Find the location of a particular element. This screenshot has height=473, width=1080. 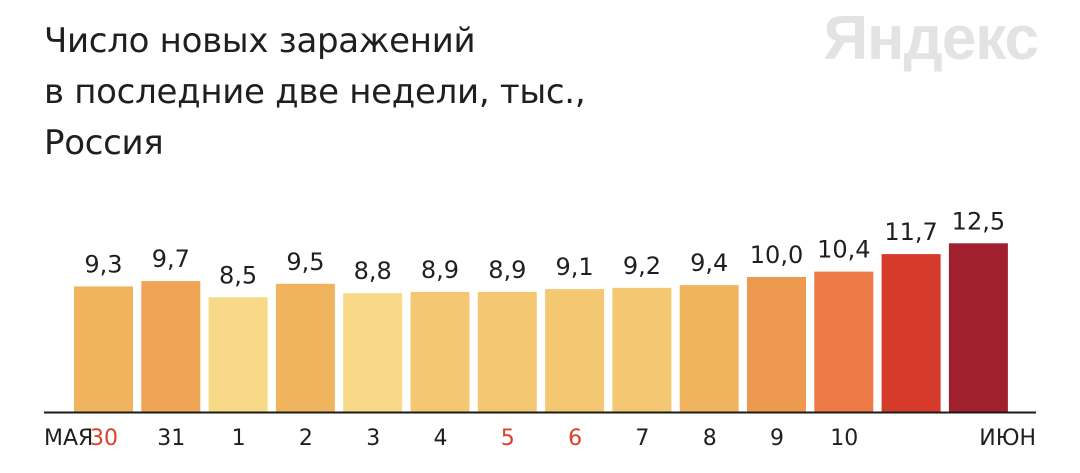

bar-value-label-11: 10,4 is located at coordinates (843, 250).